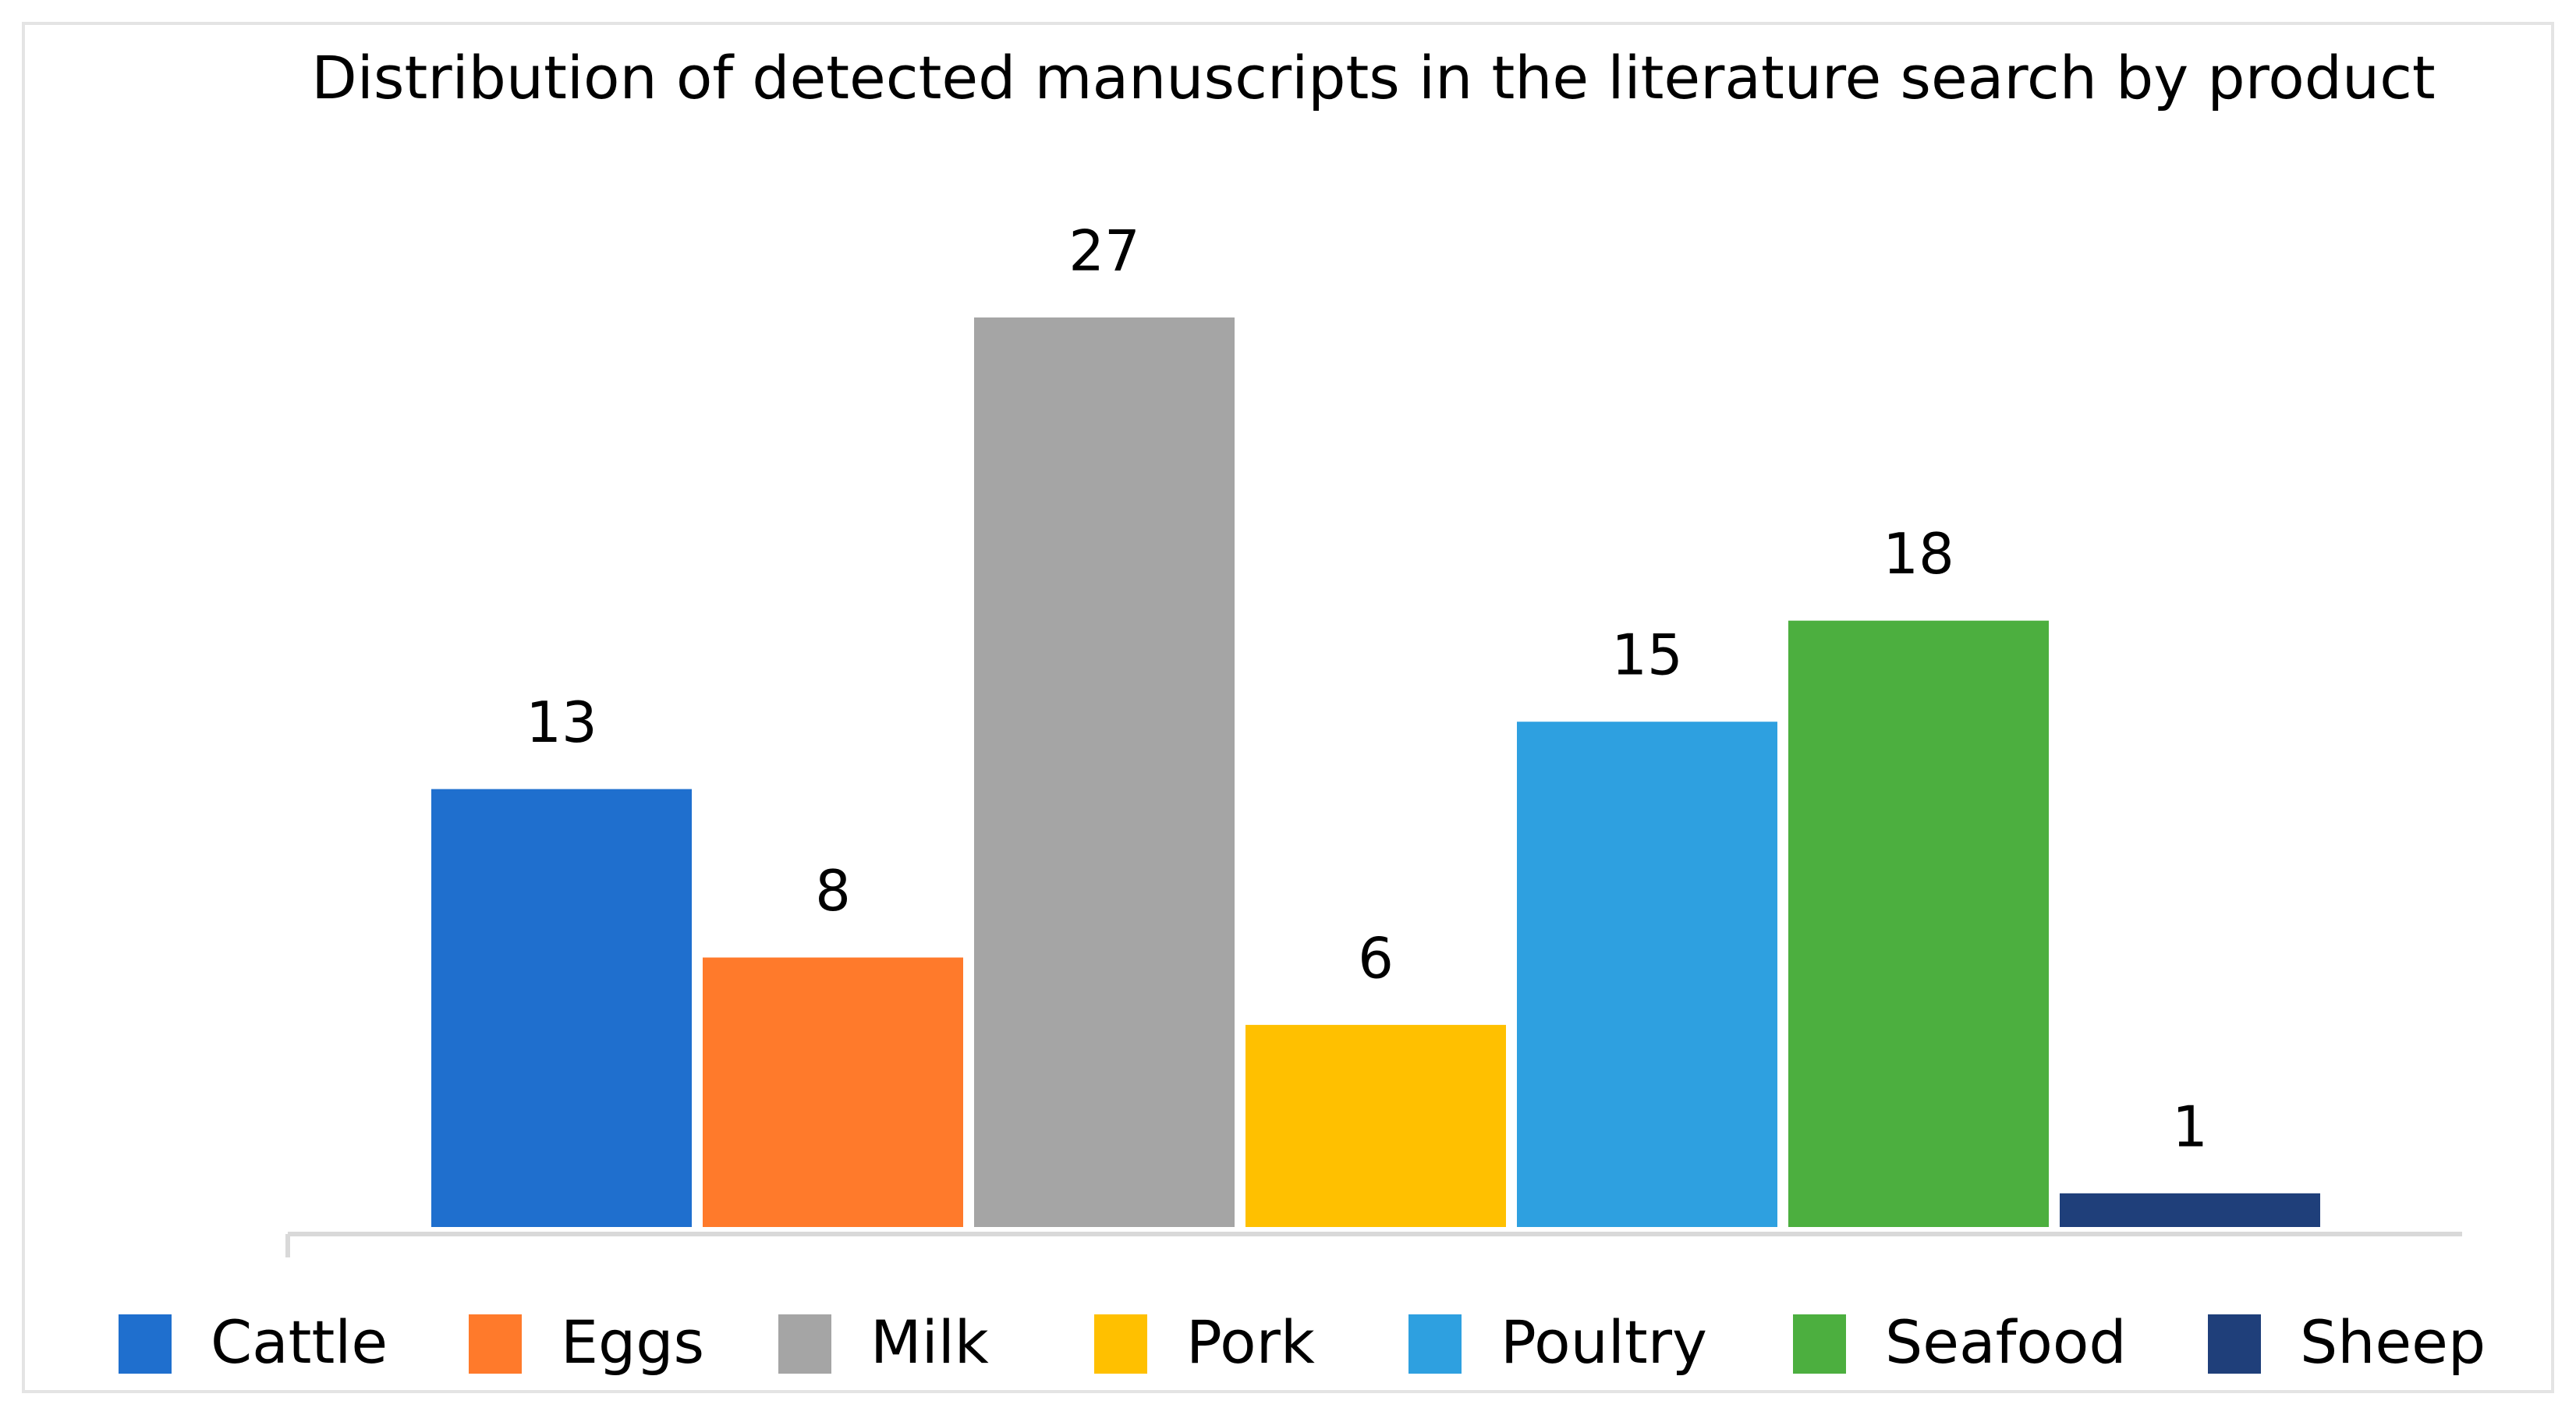 The image size is (2576, 1415). Describe the element at coordinates (929, 1342) in the screenshot. I see `legend-label: Milk` at that location.